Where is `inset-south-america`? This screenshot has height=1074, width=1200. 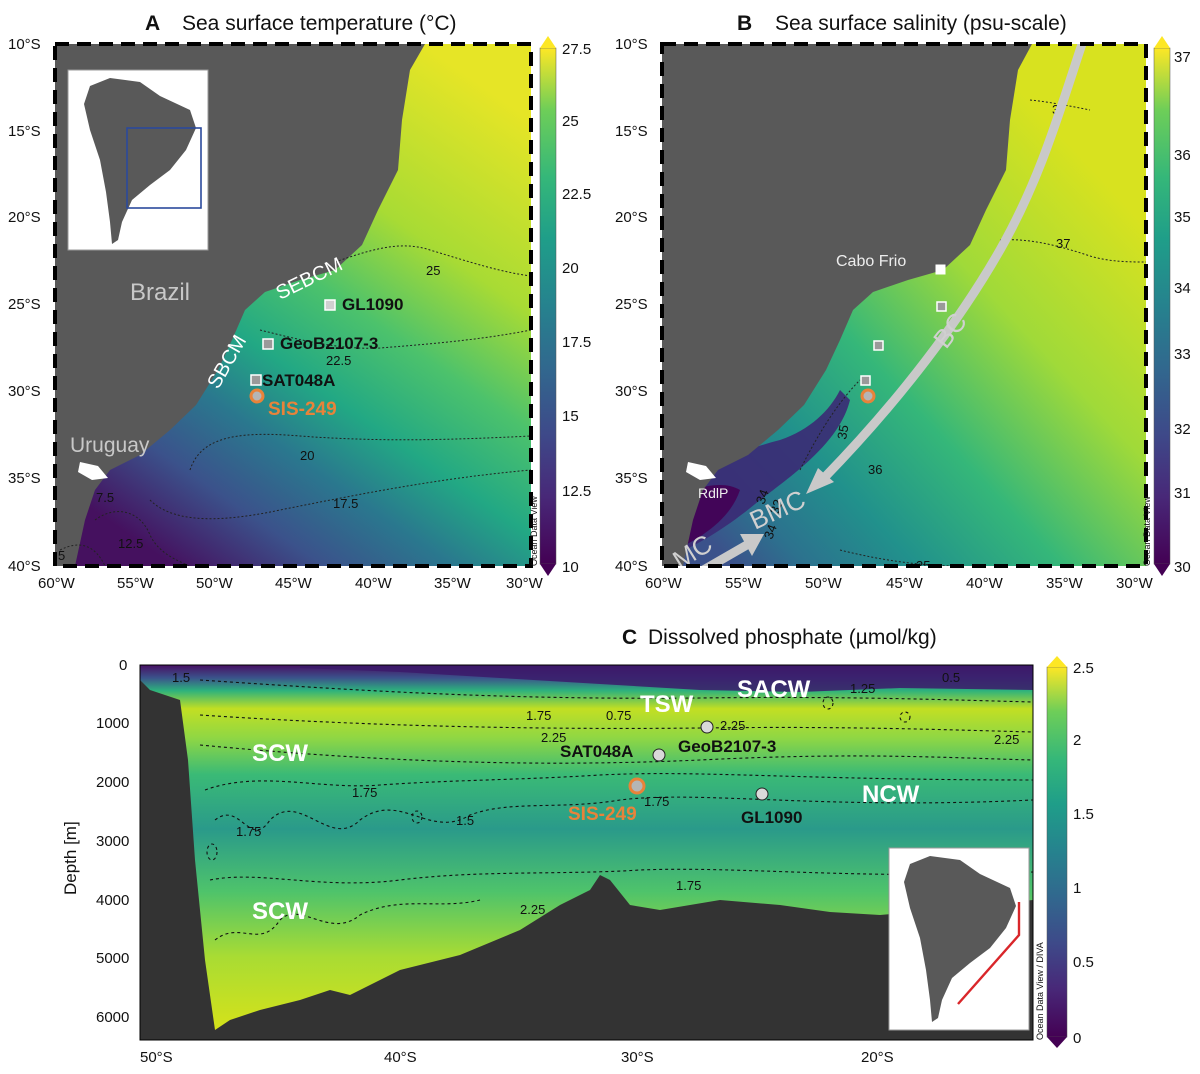 inset-south-america is located at coordinates (140, 161).